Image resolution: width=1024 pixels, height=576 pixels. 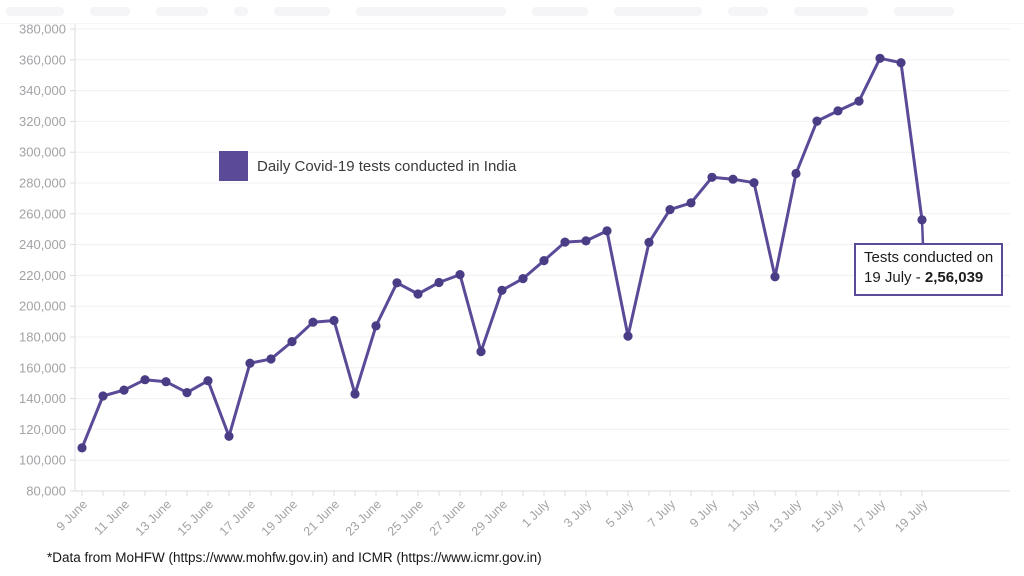 I want to click on legend-swatch-icon, so click(x=233, y=166).